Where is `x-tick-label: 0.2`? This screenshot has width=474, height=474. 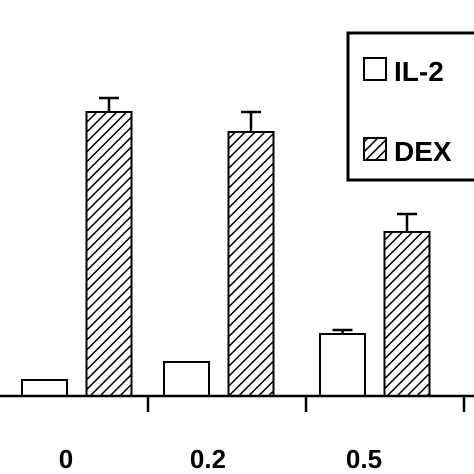 x-tick-label: 0.2 is located at coordinates (208, 459).